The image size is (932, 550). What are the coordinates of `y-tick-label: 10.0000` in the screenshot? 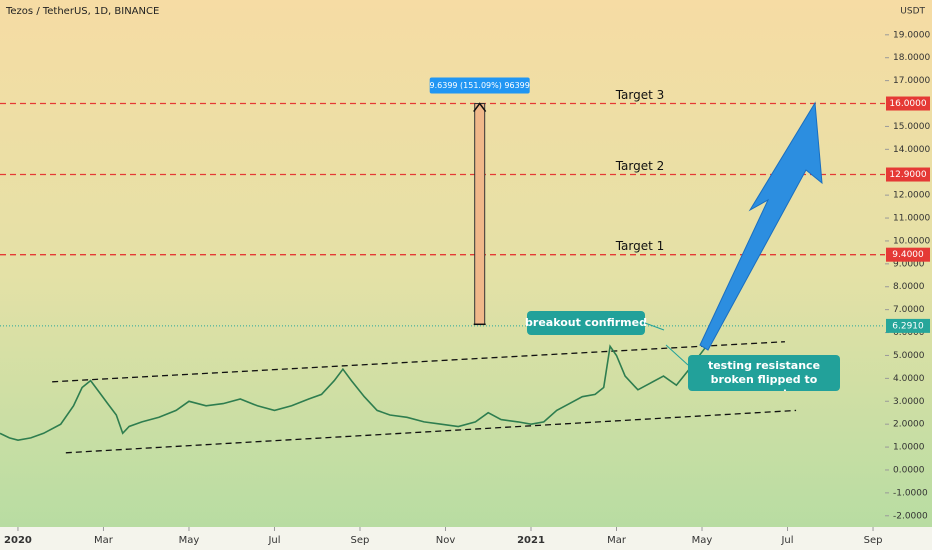 It's located at (911, 241).